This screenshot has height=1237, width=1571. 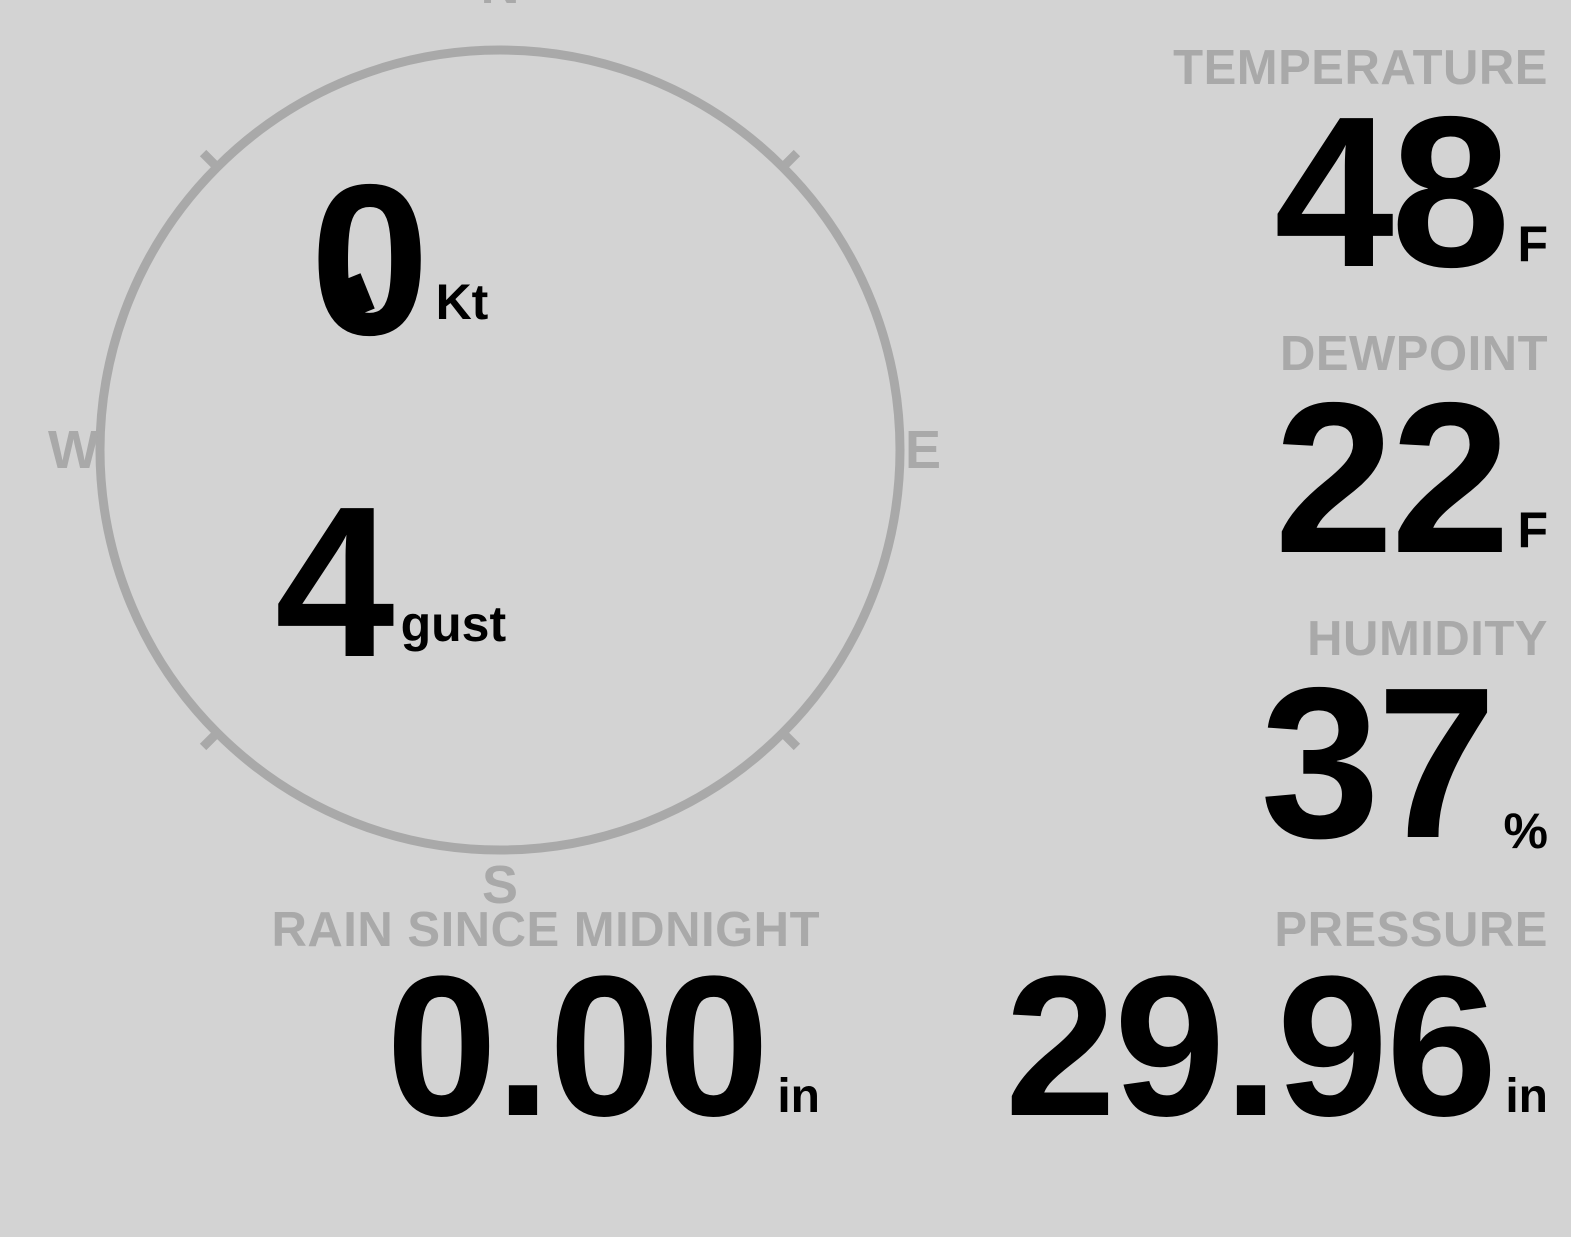 What do you see at coordinates (790, 160) in the screenshot?
I see `compass-tick-ne` at bounding box center [790, 160].